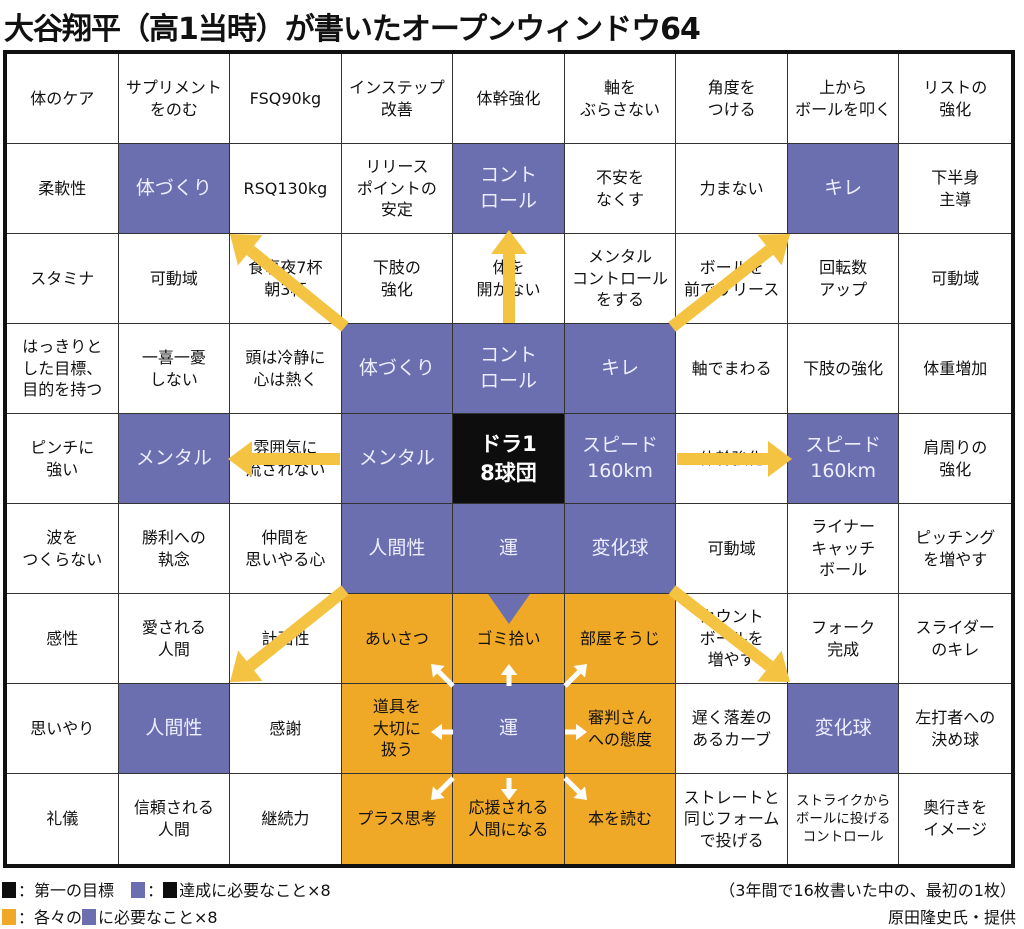  I want to click on grid-cell: 本を読む, so click(620, 819).